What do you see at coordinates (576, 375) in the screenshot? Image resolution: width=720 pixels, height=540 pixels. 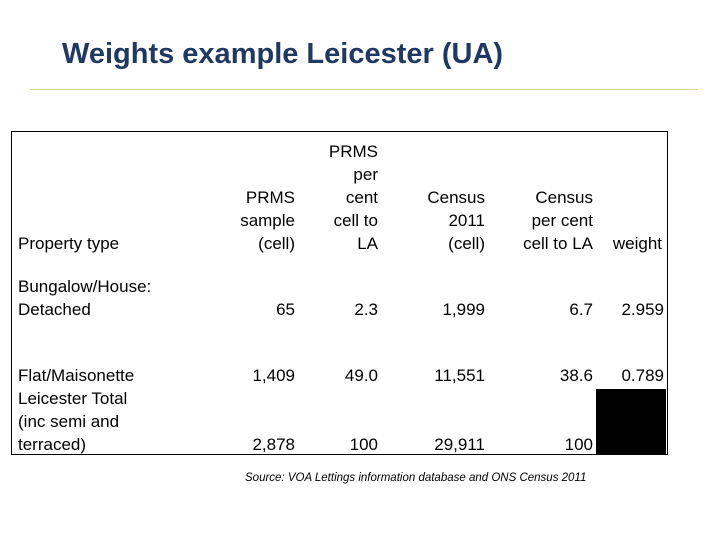 I see `table-cell: 38.6` at bounding box center [576, 375].